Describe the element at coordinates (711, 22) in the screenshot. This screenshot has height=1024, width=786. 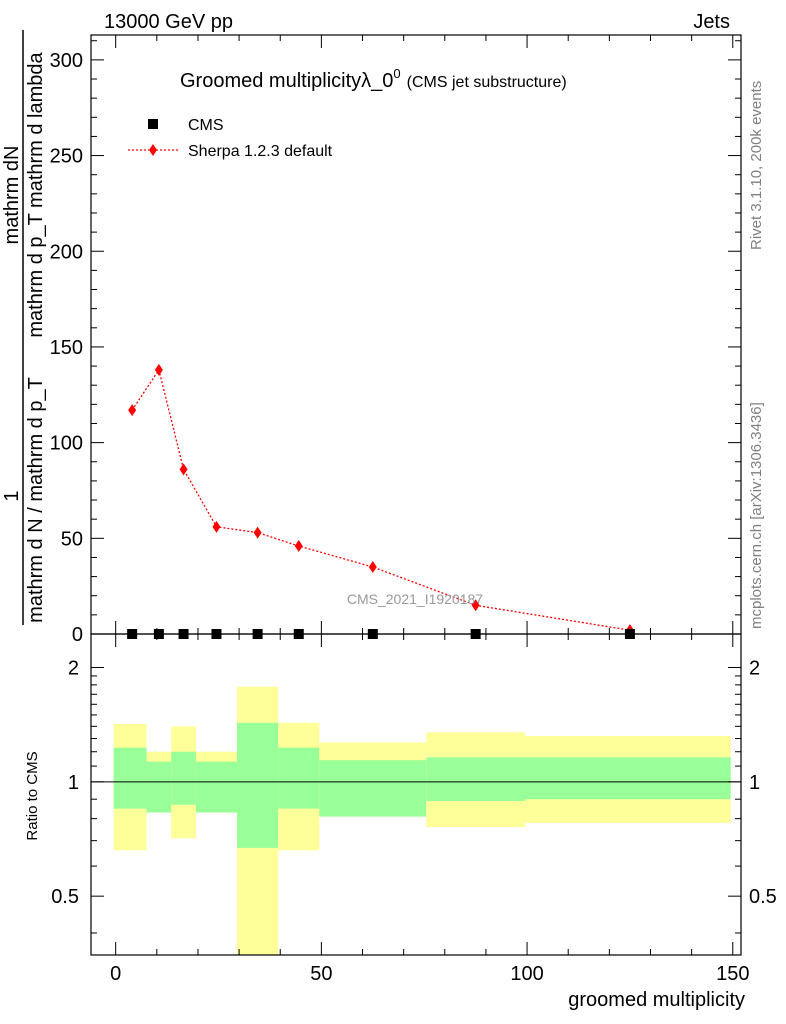
I see `process-label: Jets` at that location.